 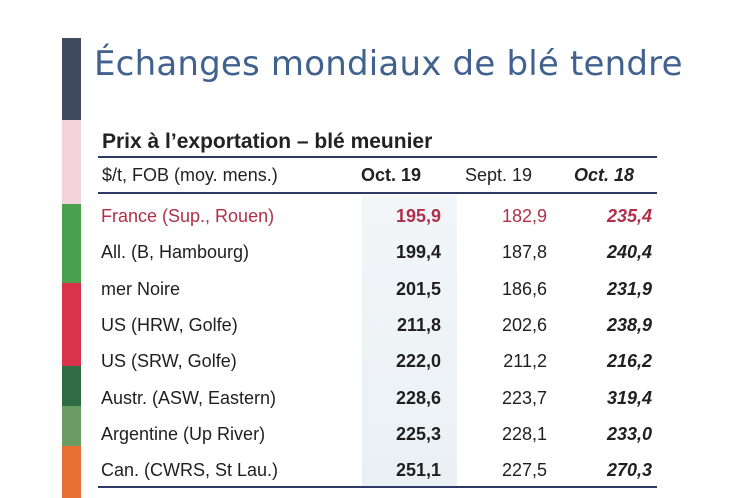 I want to click on cell-oct18: 238,9, so click(x=629, y=325).